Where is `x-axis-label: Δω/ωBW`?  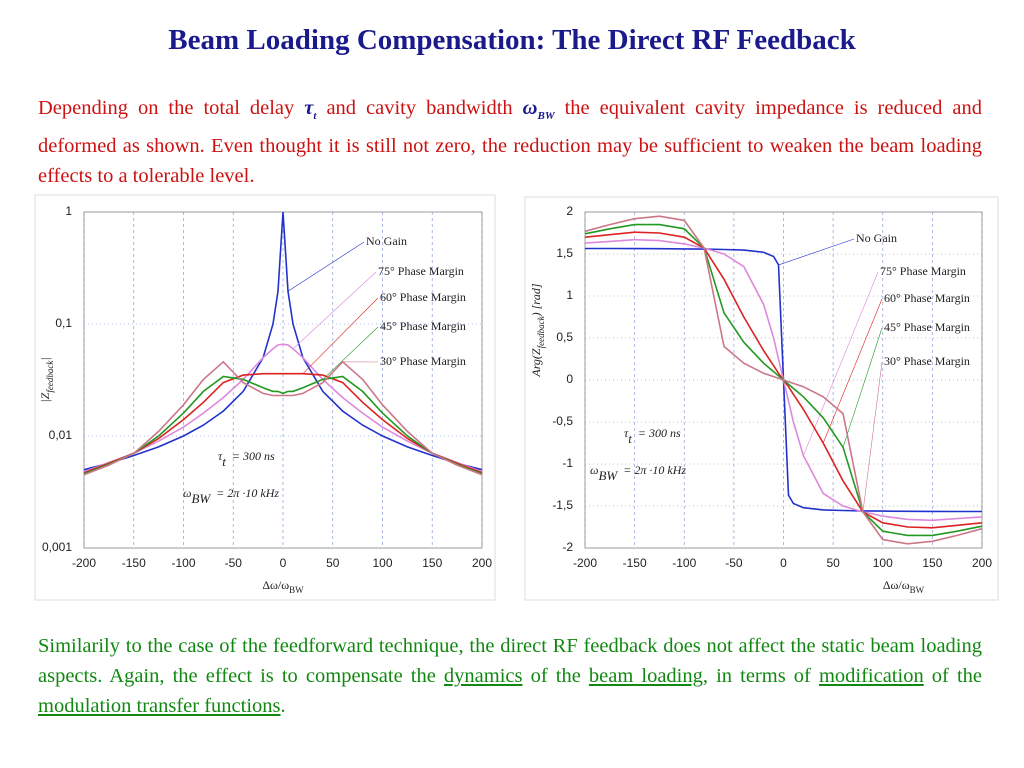 x-axis-label: Δω/ωBW is located at coordinates (283, 586).